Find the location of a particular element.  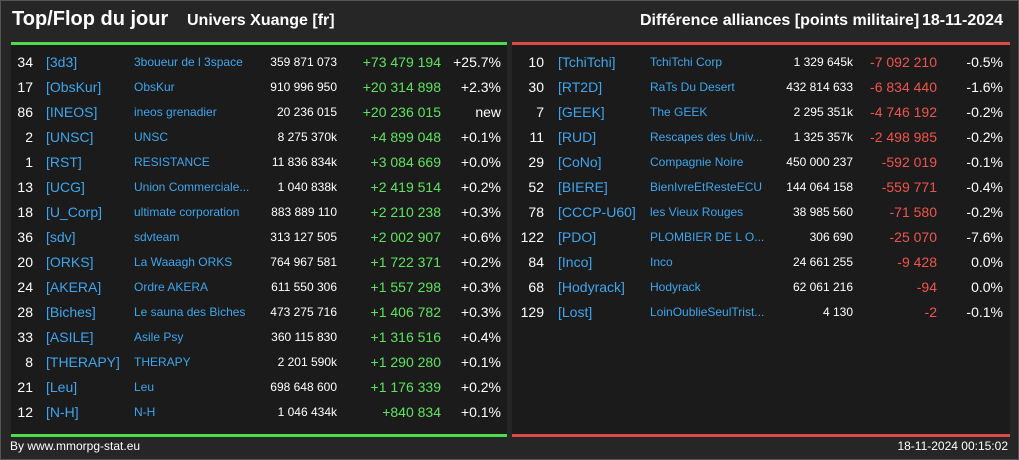

alliance-tag-link: [Inco] is located at coordinates (575, 262).